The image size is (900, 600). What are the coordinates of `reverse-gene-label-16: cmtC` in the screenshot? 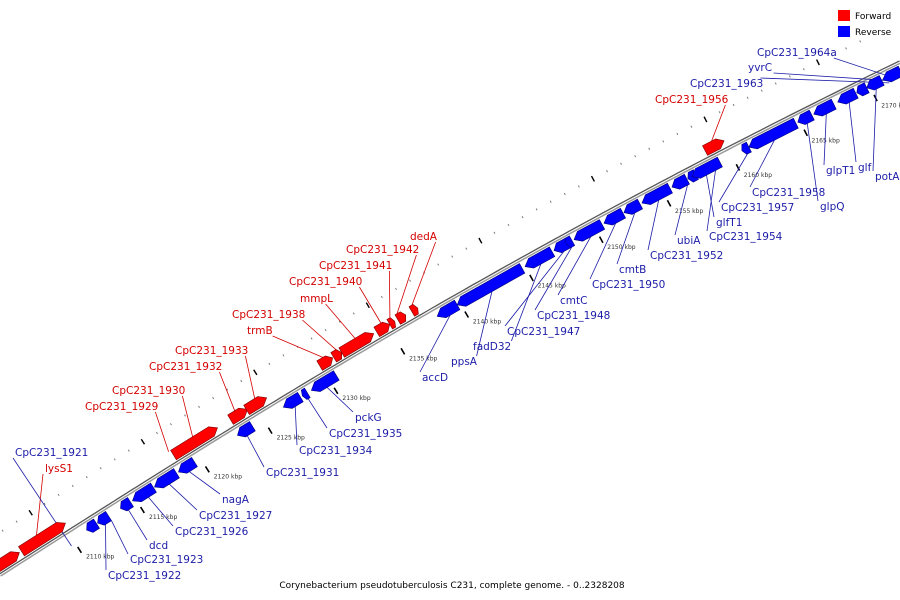 It's located at (573, 301).